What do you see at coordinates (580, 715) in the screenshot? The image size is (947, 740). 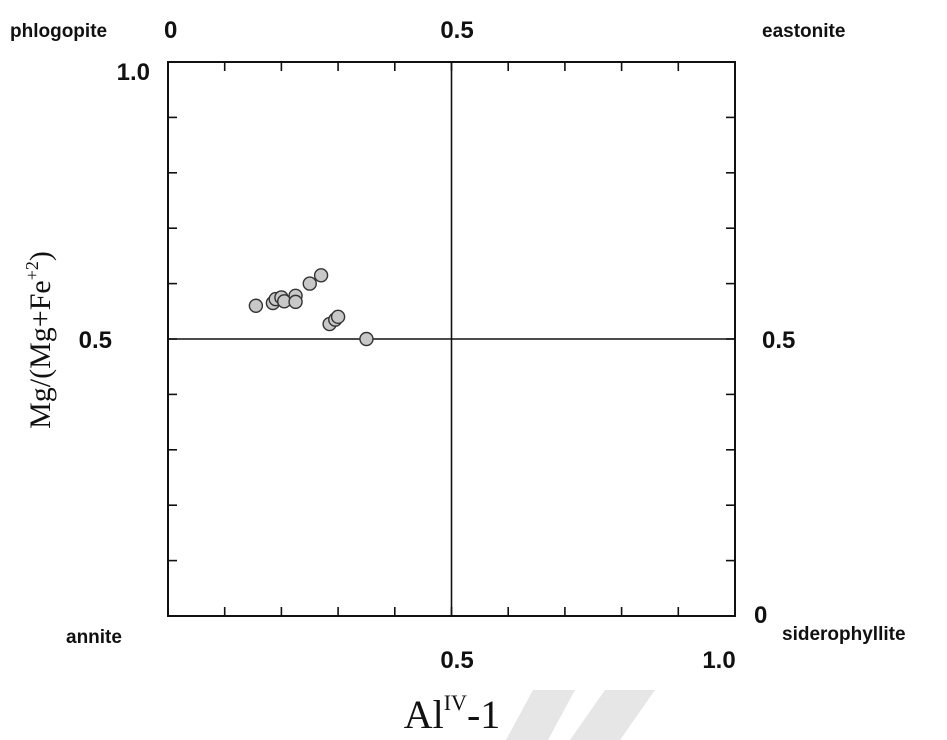 I see `watermark-shapes` at bounding box center [580, 715].